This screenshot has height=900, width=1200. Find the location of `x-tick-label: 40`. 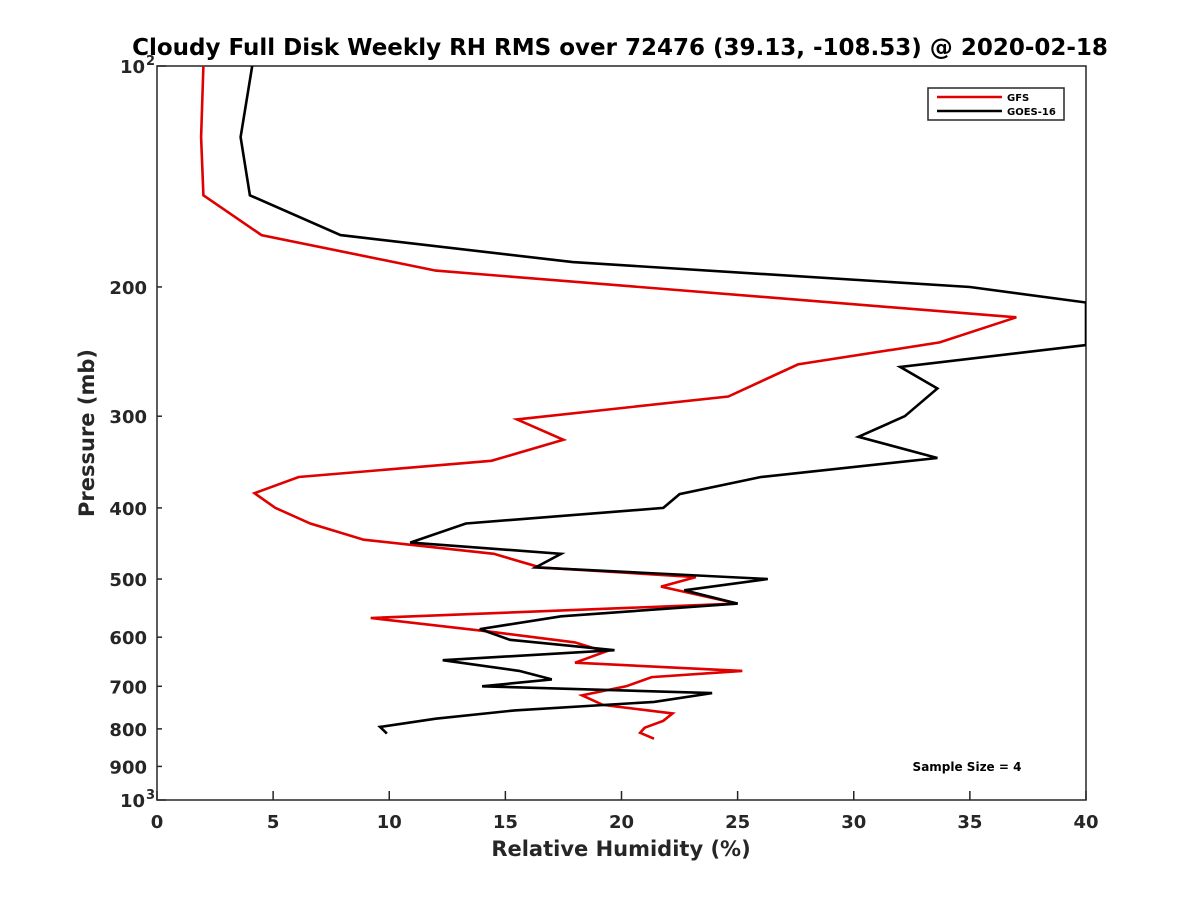

x-tick-label: 40 is located at coordinates (1085, 822).